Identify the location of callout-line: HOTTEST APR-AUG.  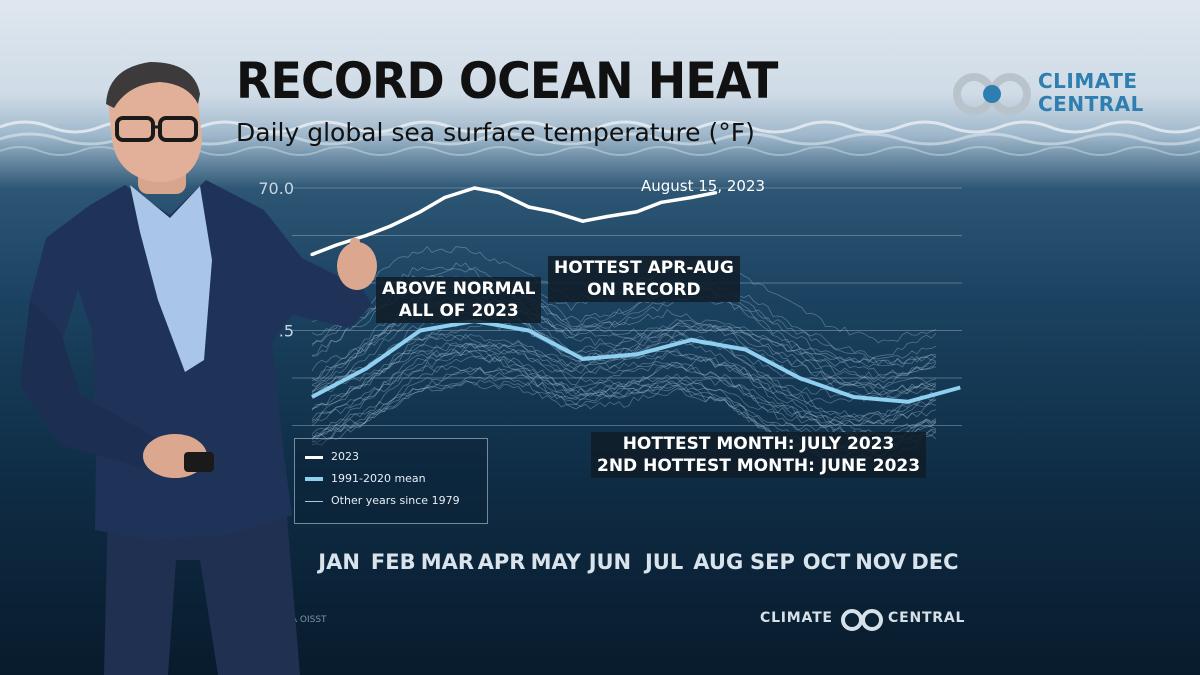
(644, 268).